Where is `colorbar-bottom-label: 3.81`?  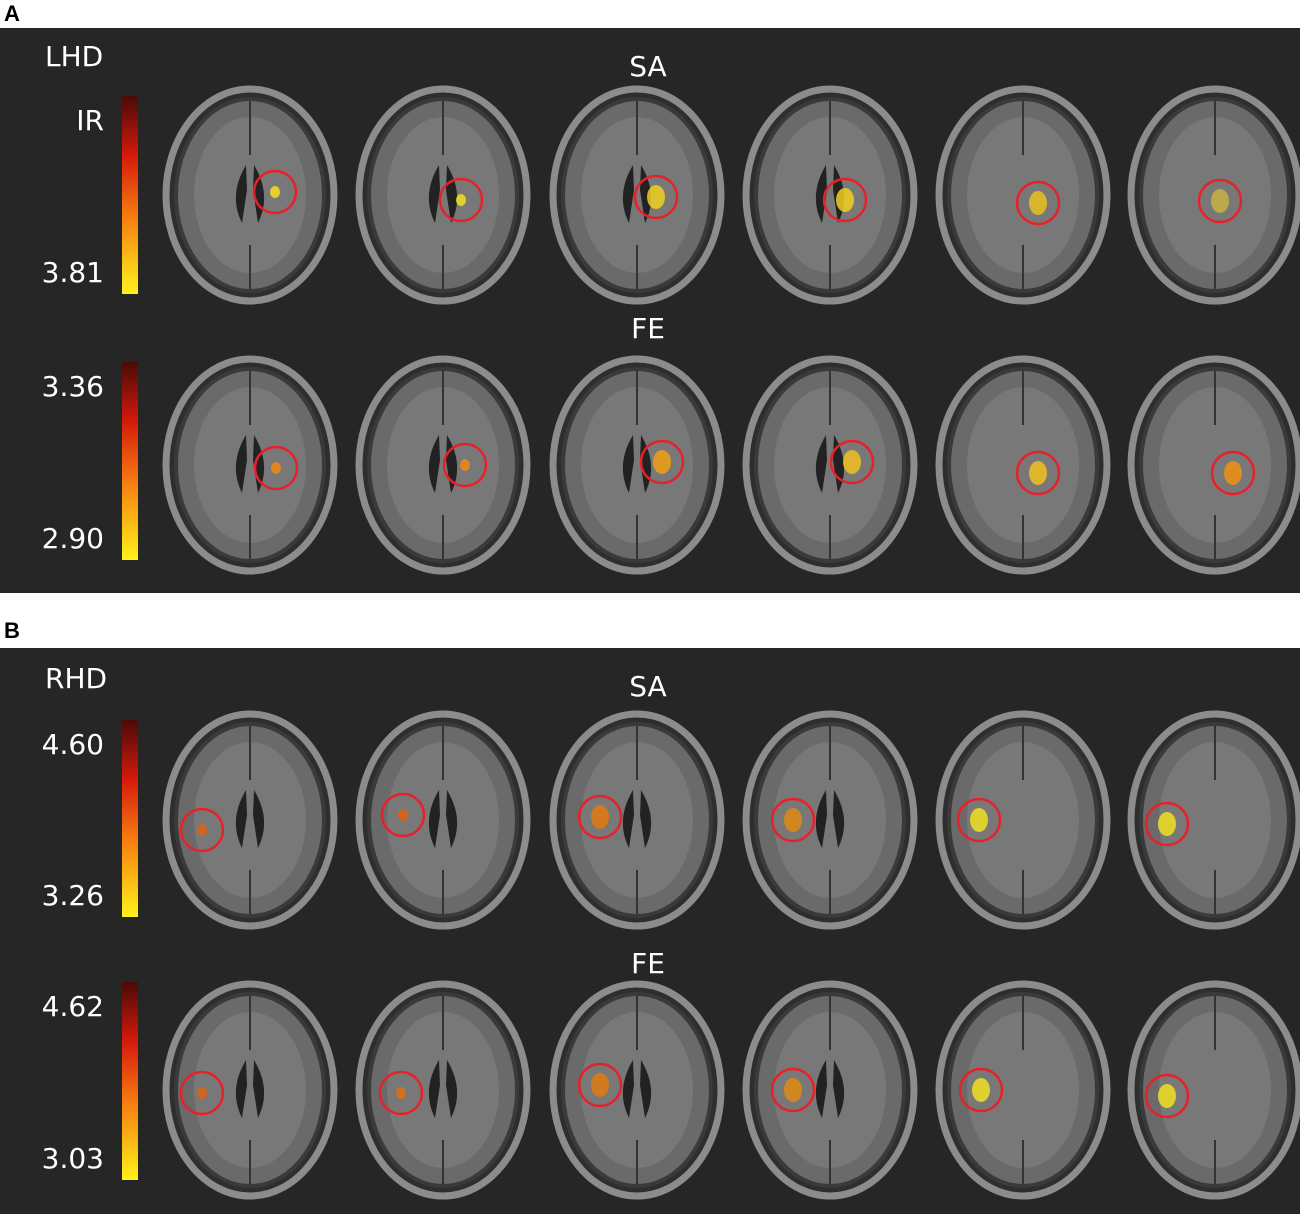
colorbar-bottom-label: 3.81 is located at coordinates (73, 272).